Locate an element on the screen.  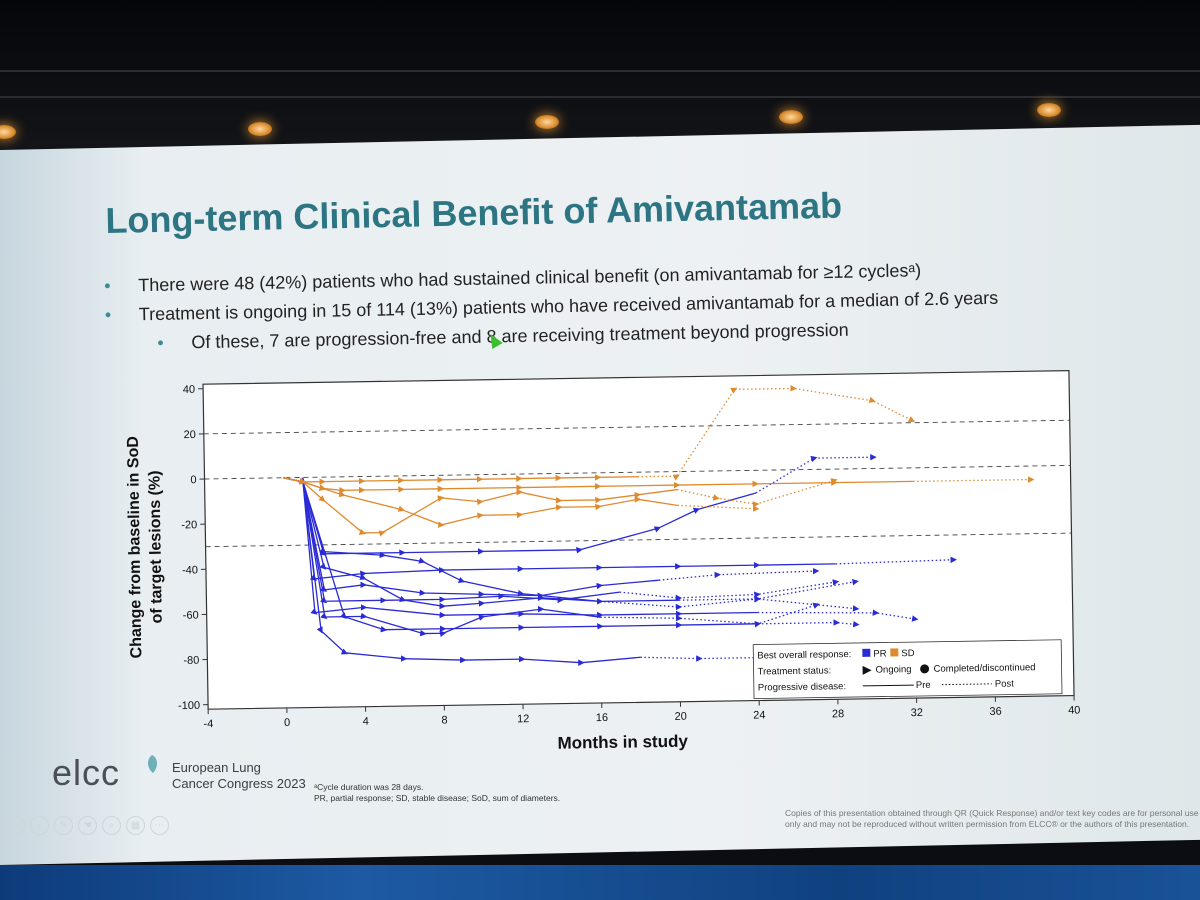
legend-pd-label: Progressive disease: is located at coordinates (802, 687).